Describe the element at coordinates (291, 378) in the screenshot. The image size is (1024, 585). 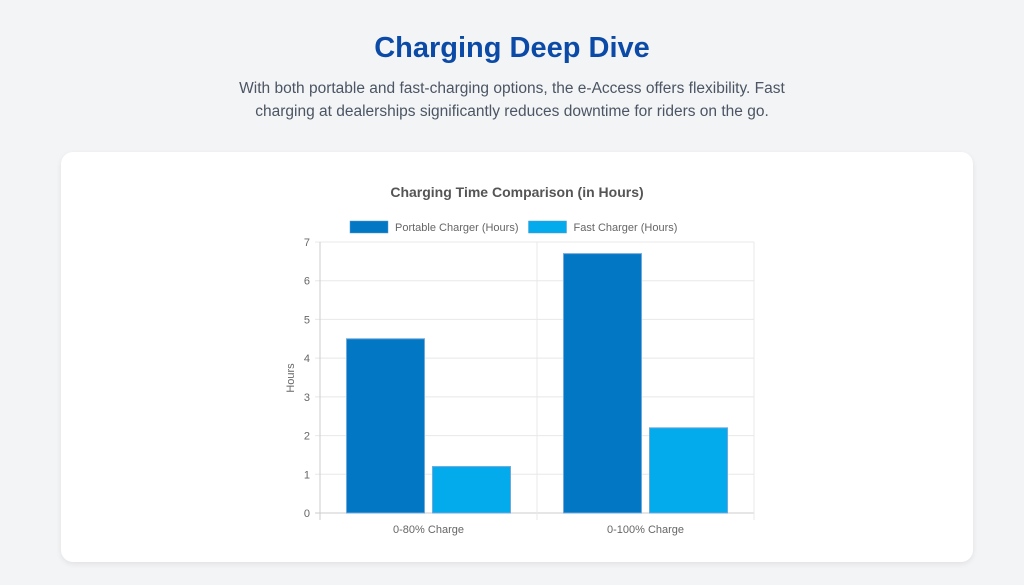
I see `y-axis-label: Hours` at that location.